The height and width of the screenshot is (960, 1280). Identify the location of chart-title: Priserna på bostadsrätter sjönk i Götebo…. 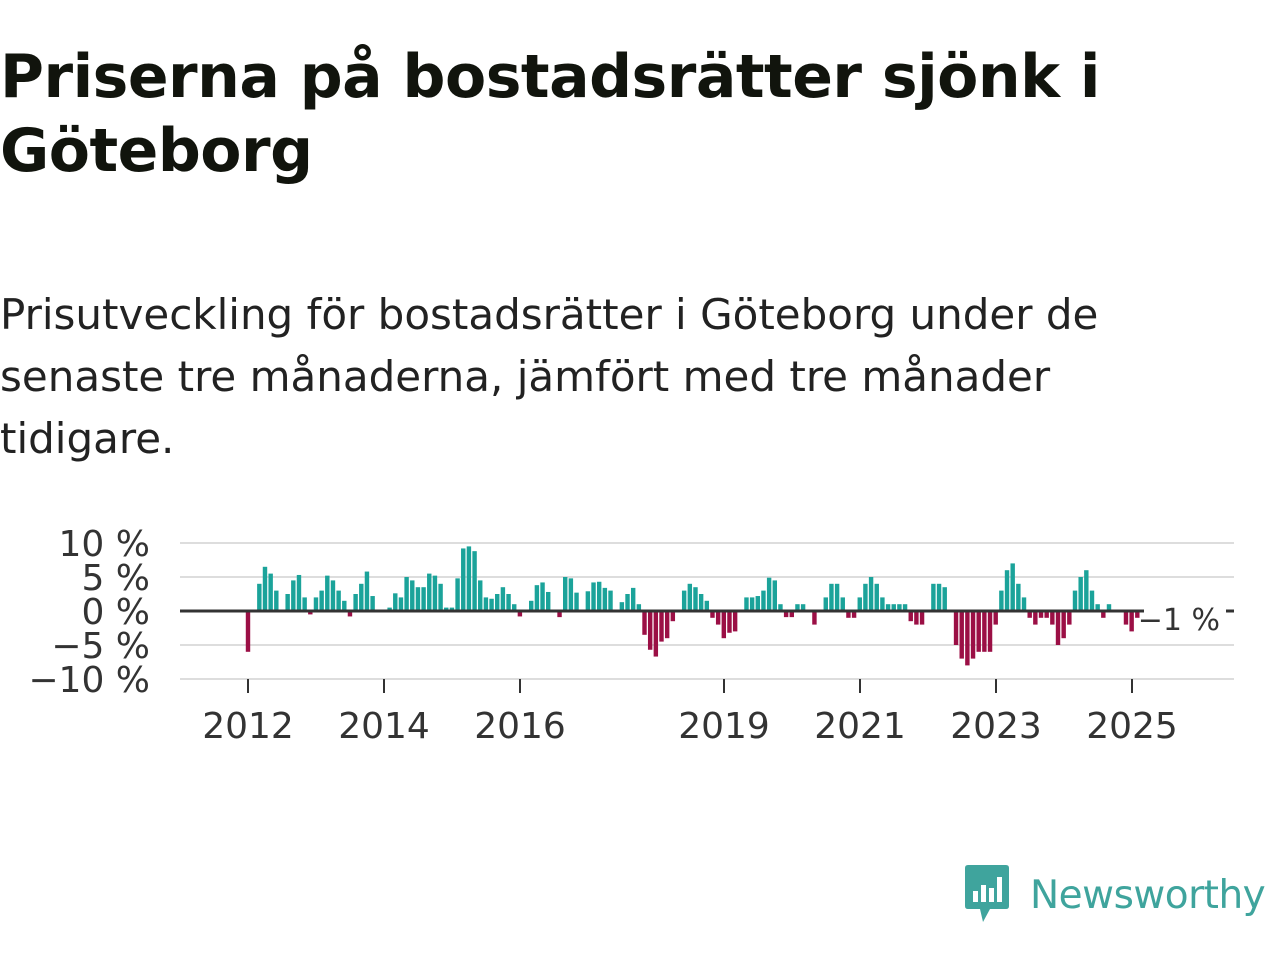
(550, 114).